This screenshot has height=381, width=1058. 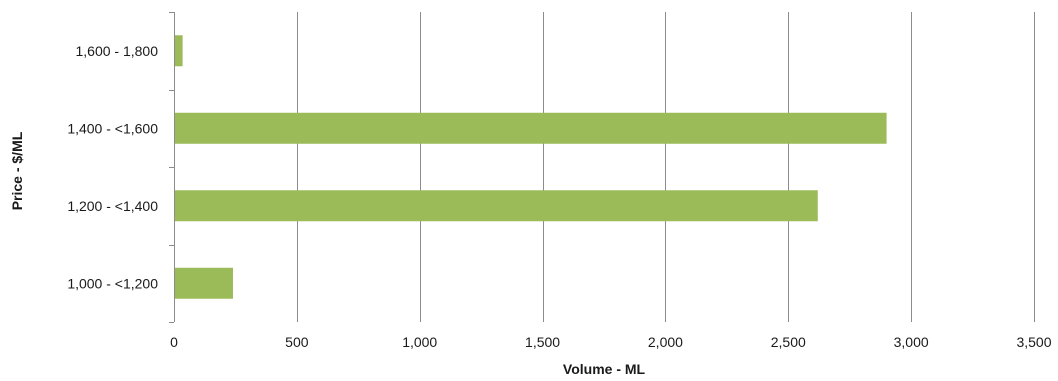 What do you see at coordinates (112, 128) in the screenshot?
I see `y-tick-label: 1,400 - <1,600` at bounding box center [112, 128].